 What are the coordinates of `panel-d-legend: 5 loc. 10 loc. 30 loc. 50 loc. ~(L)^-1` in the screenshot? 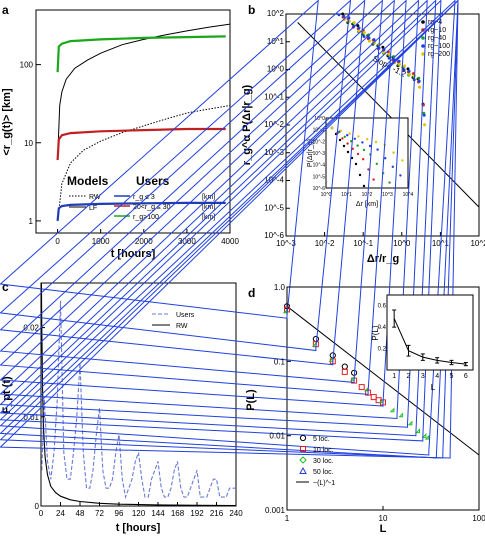 It's located at (315, 460).